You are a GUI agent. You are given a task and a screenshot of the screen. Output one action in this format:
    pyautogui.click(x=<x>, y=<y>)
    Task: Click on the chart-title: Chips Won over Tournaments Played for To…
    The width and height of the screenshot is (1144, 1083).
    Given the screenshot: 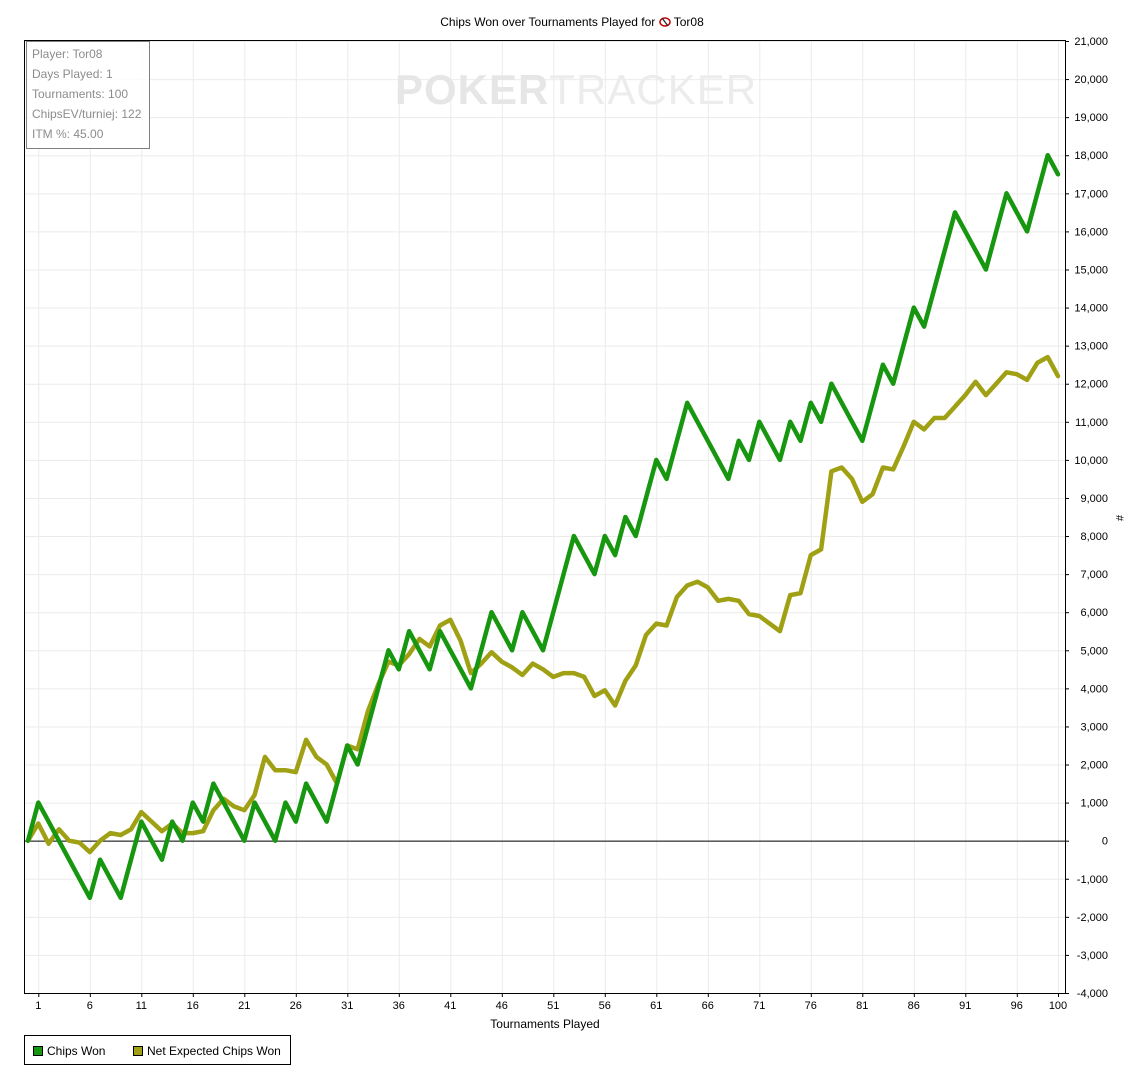 What is the action you would take?
    pyautogui.click(x=572, y=22)
    